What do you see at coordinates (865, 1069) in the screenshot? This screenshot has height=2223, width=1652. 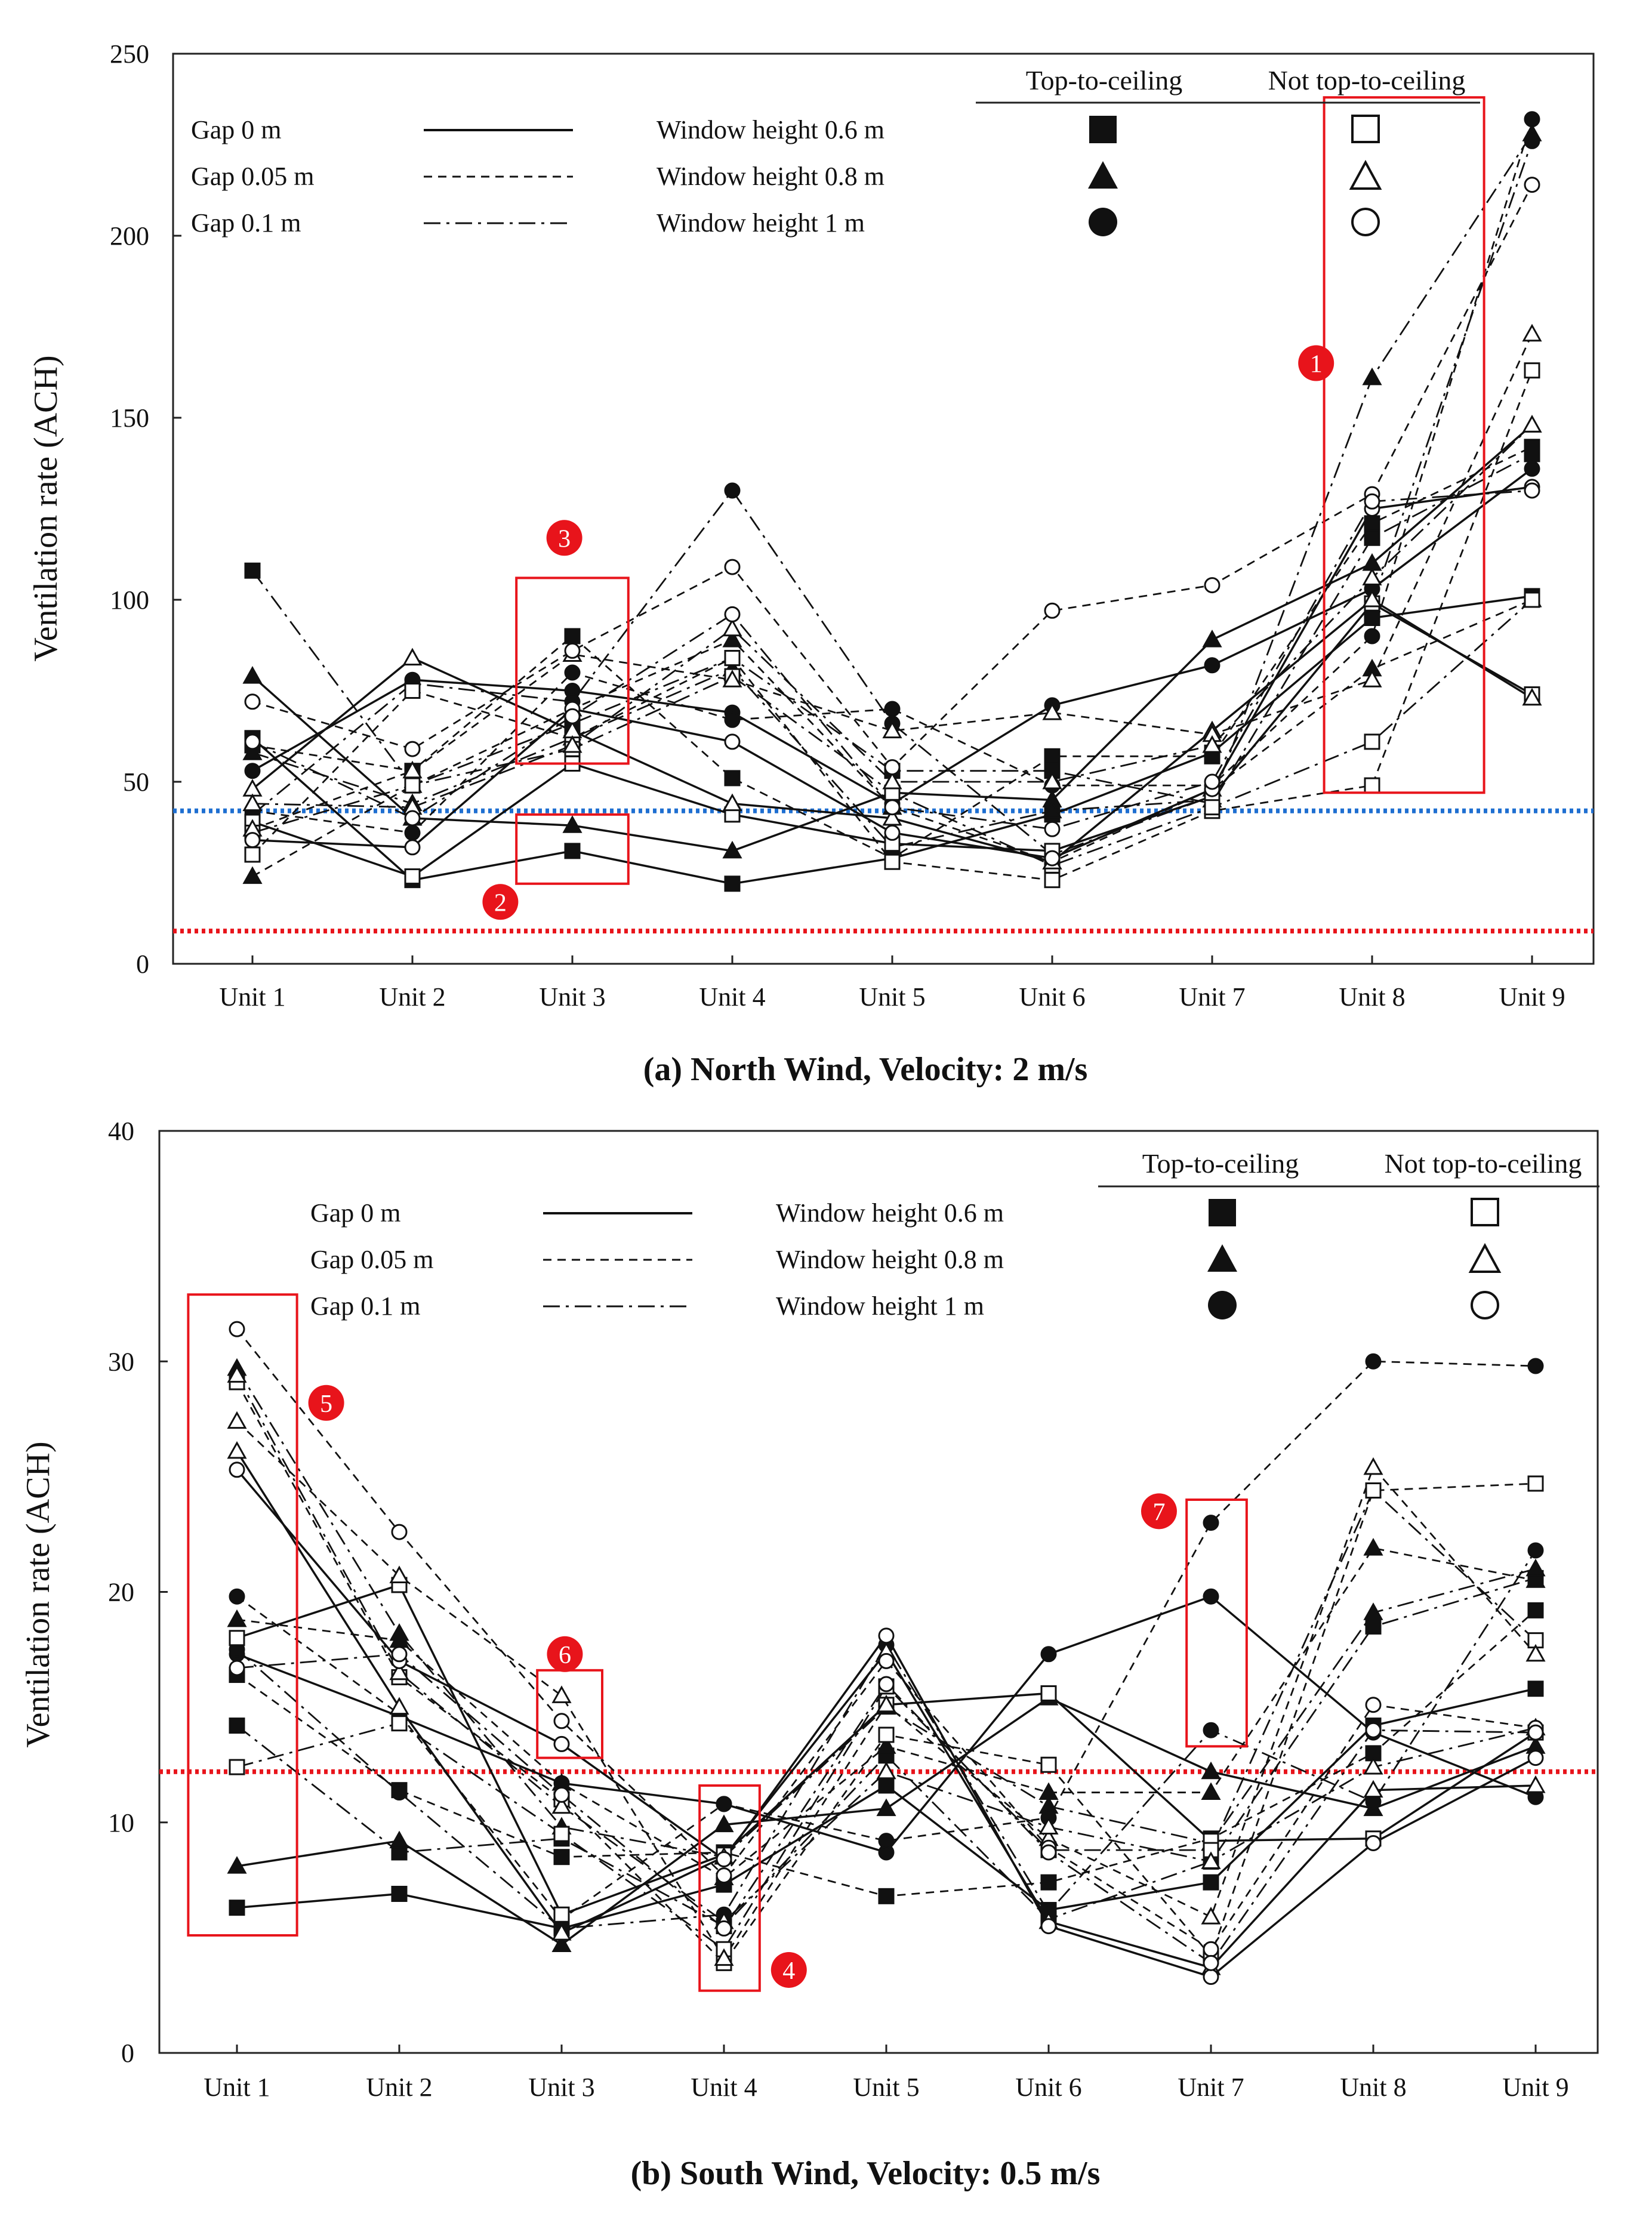 I see `chart-caption: (a) North Wind, Velocity: 2 m/s` at bounding box center [865, 1069].